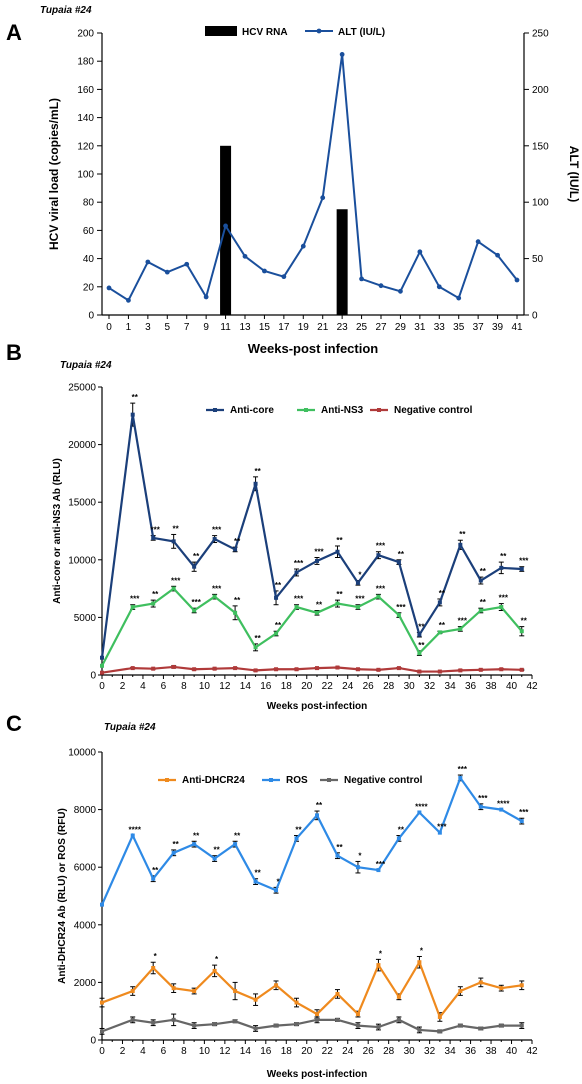 The height and width of the screenshot is (1084, 582). Describe the element at coordinates (540, 146) in the screenshot. I see `panel-a-right-tick-label: 150` at that location.